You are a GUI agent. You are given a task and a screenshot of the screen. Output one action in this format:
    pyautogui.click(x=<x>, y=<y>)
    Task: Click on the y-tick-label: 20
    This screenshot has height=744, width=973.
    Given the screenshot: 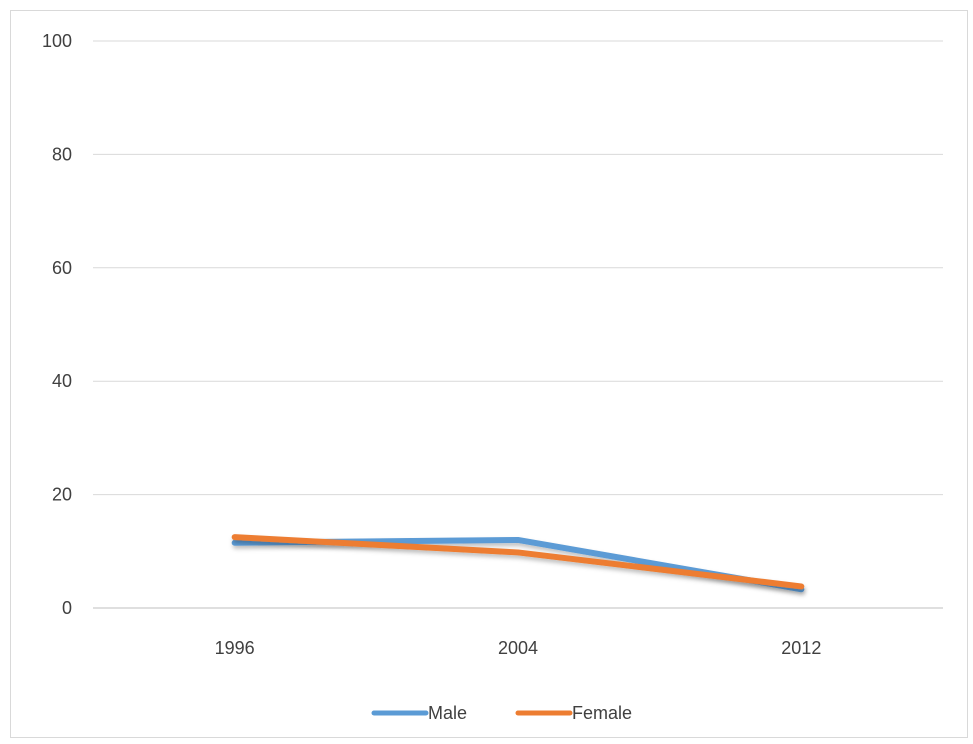 What is the action you would take?
    pyautogui.click(x=62, y=495)
    